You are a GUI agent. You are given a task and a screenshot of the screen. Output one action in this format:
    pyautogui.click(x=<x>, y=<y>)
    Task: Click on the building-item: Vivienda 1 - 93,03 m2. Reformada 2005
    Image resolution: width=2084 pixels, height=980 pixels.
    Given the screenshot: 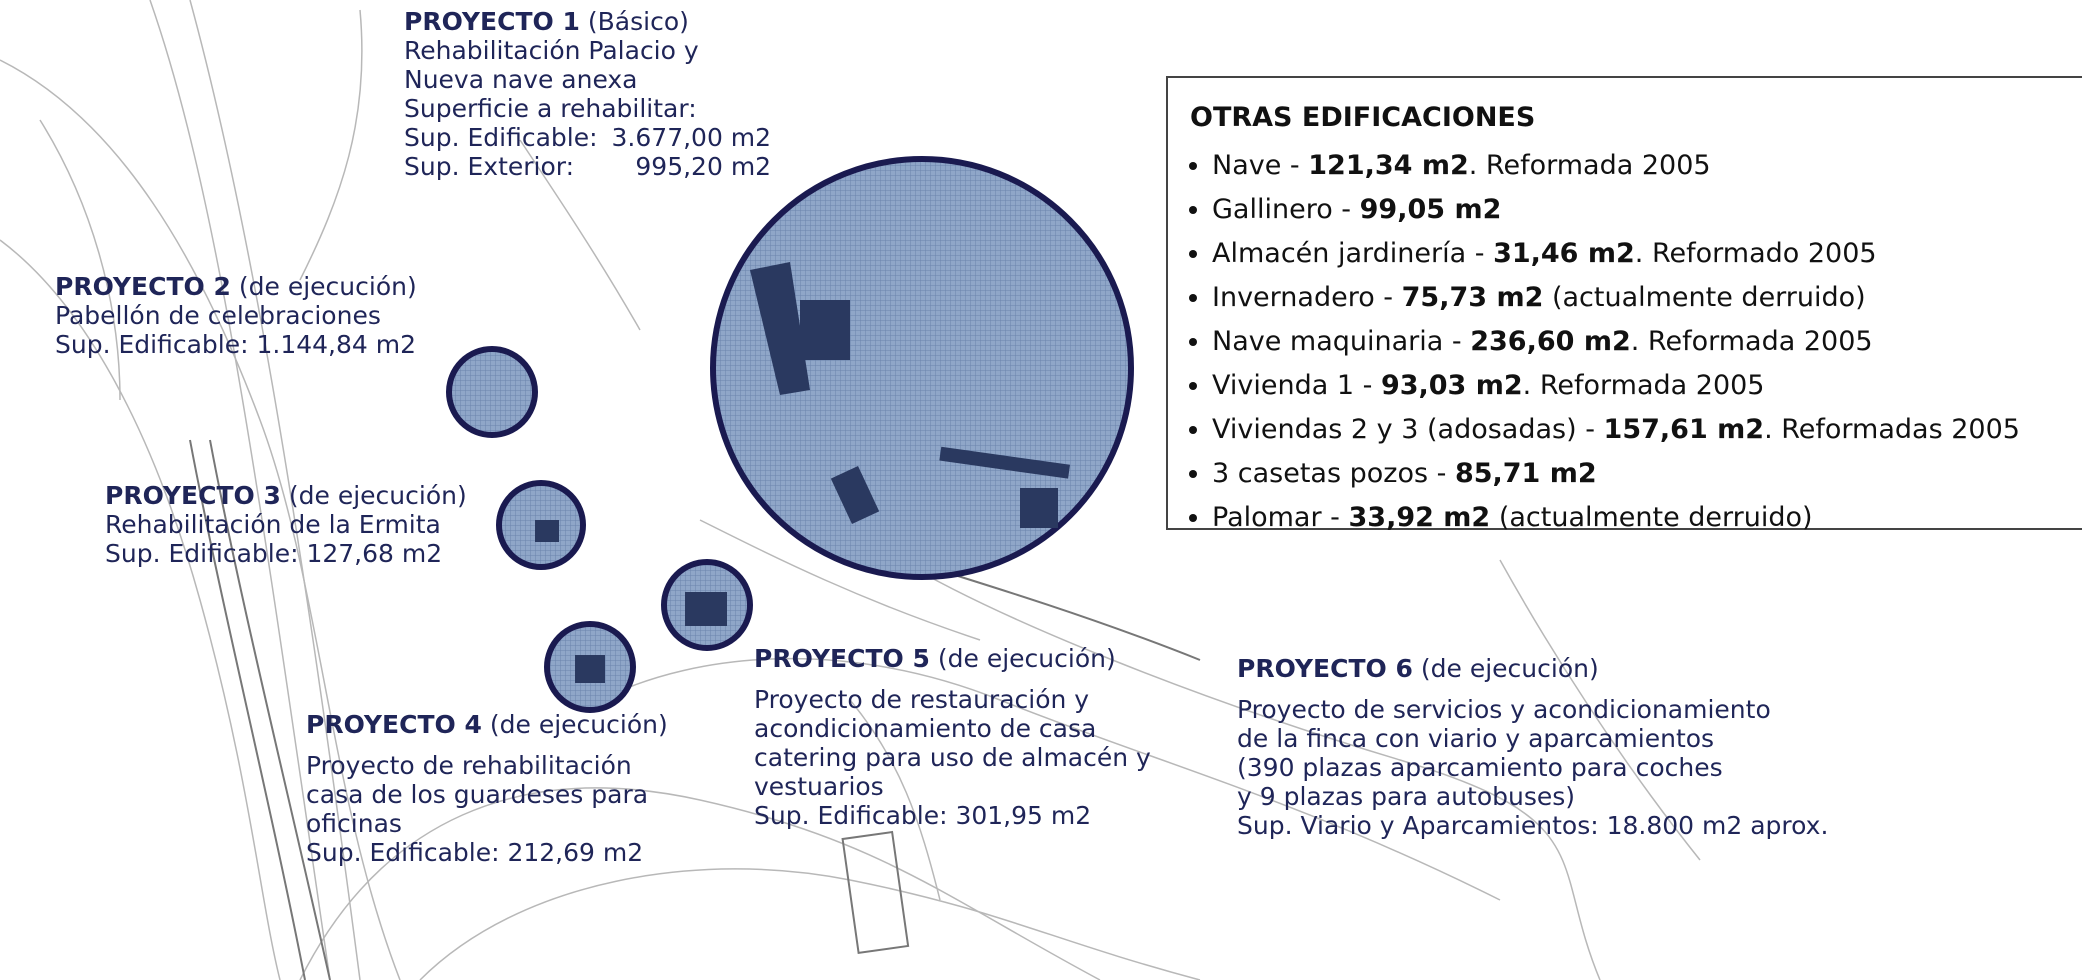 What is the action you would take?
    pyautogui.click(x=1647, y=386)
    